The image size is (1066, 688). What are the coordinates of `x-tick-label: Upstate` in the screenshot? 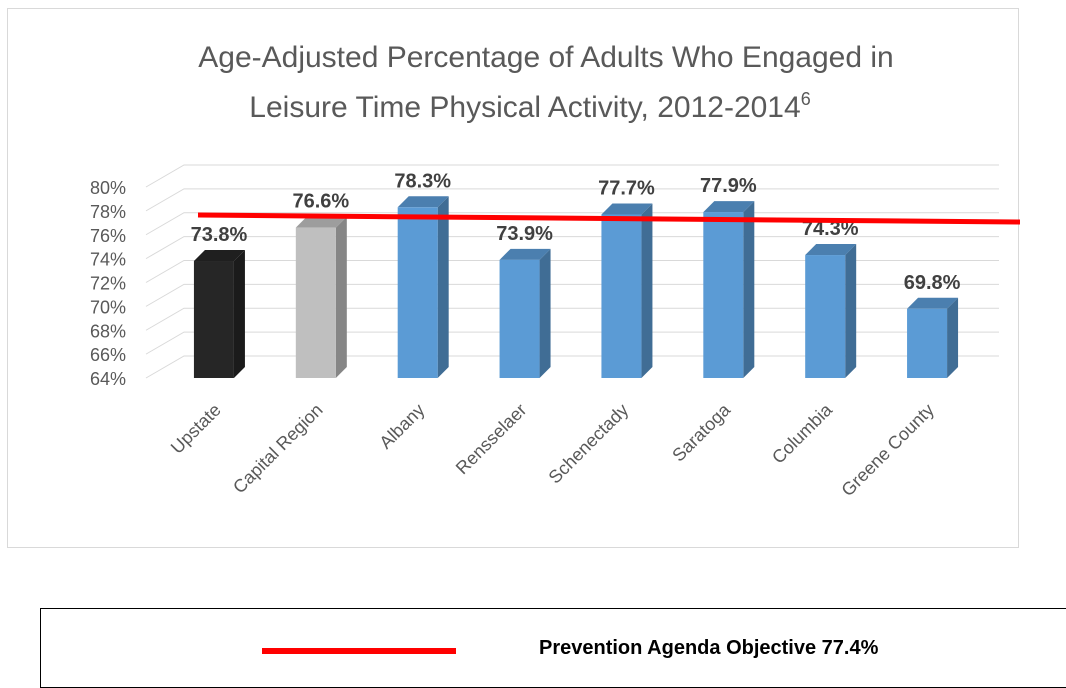 It's located at (196, 429).